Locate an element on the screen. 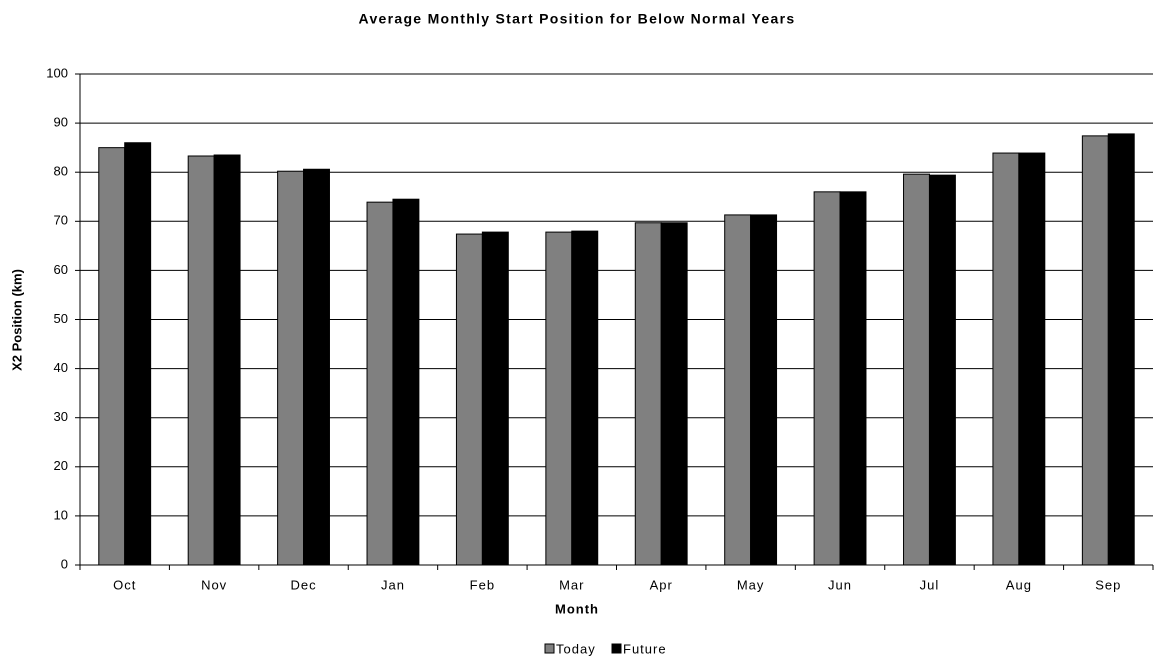 The width and height of the screenshot is (1154, 661). x-tick-label: Aug is located at coordinates (1019, 584).